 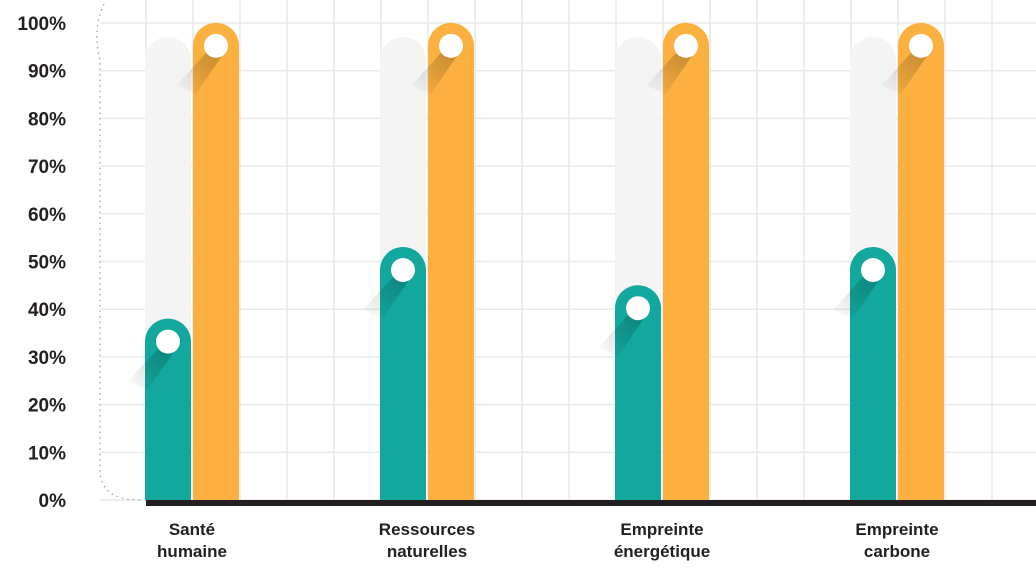 What do you see at coordinates (47, 453) in the screenshot?
I see `y-tick-label: 10%` at bounding box center [47, 453].